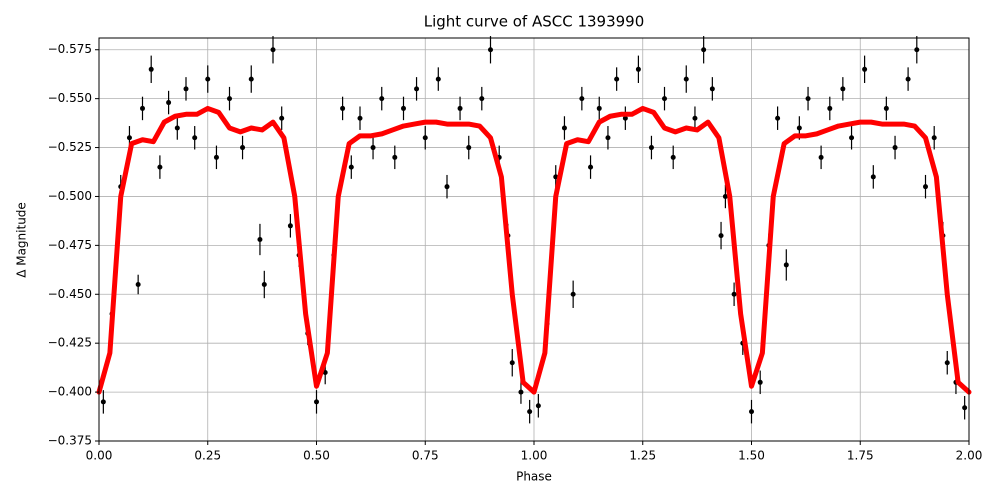 The height and width of the screenshot is (500, 1000). I want to click on y-tick-label: −0.475, so click(70, 245).